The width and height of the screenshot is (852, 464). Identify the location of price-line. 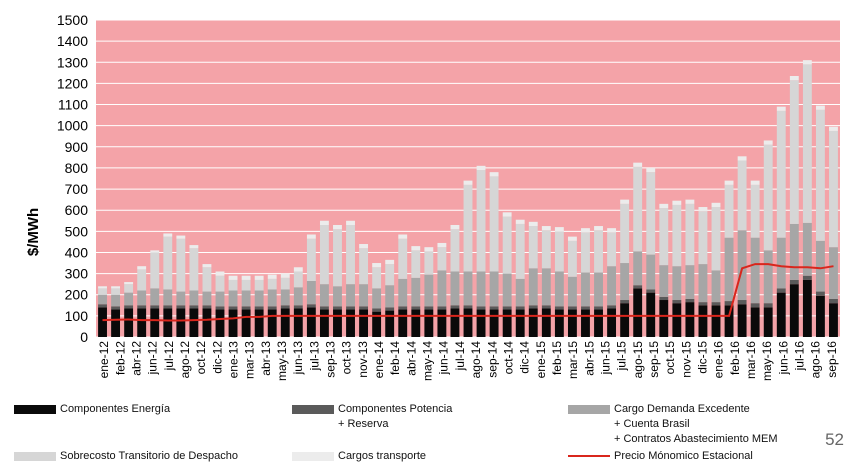
(468, 292).